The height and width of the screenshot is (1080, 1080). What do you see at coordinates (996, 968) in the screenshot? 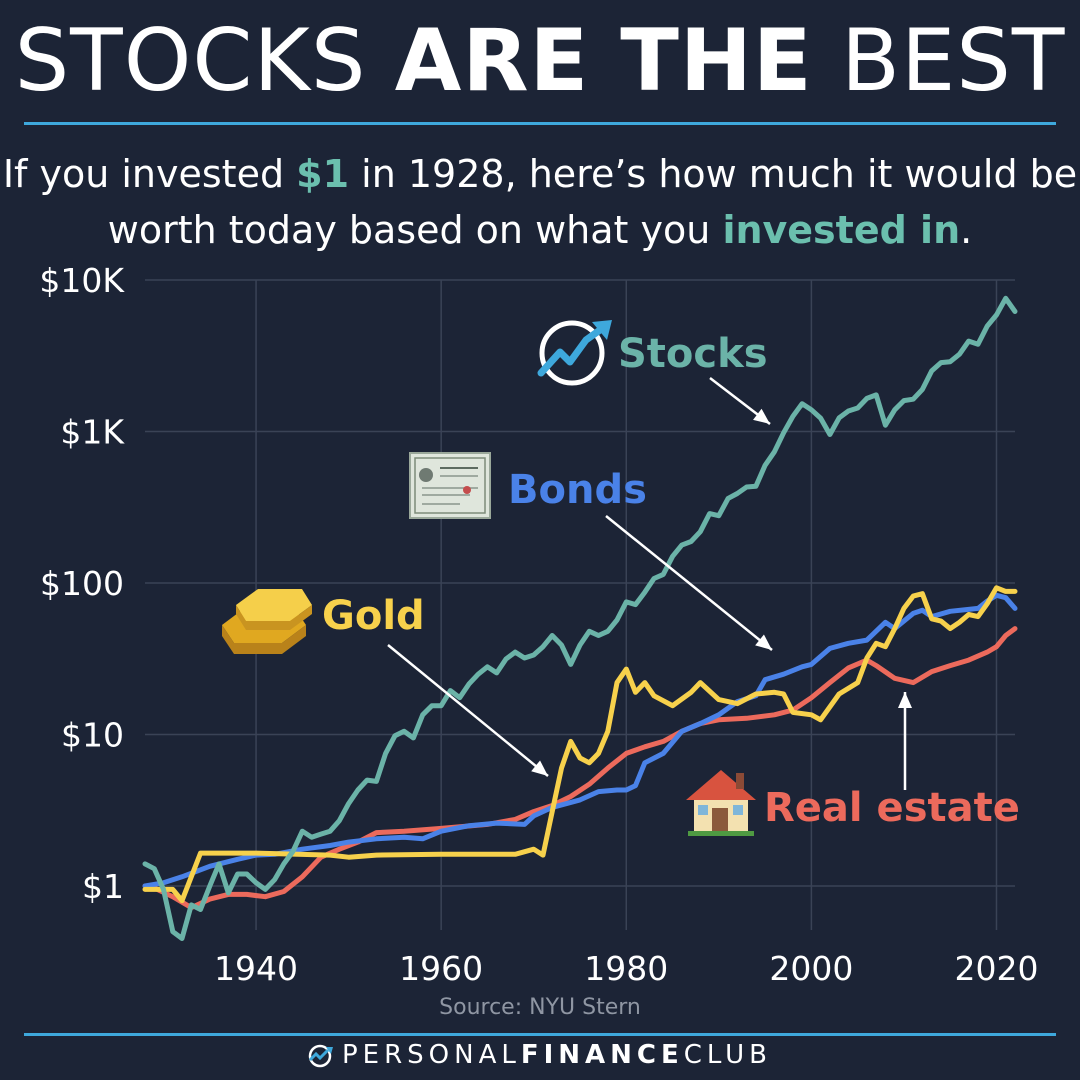
I see `x-tick-label: 2020` at bounding box center [996, 968].